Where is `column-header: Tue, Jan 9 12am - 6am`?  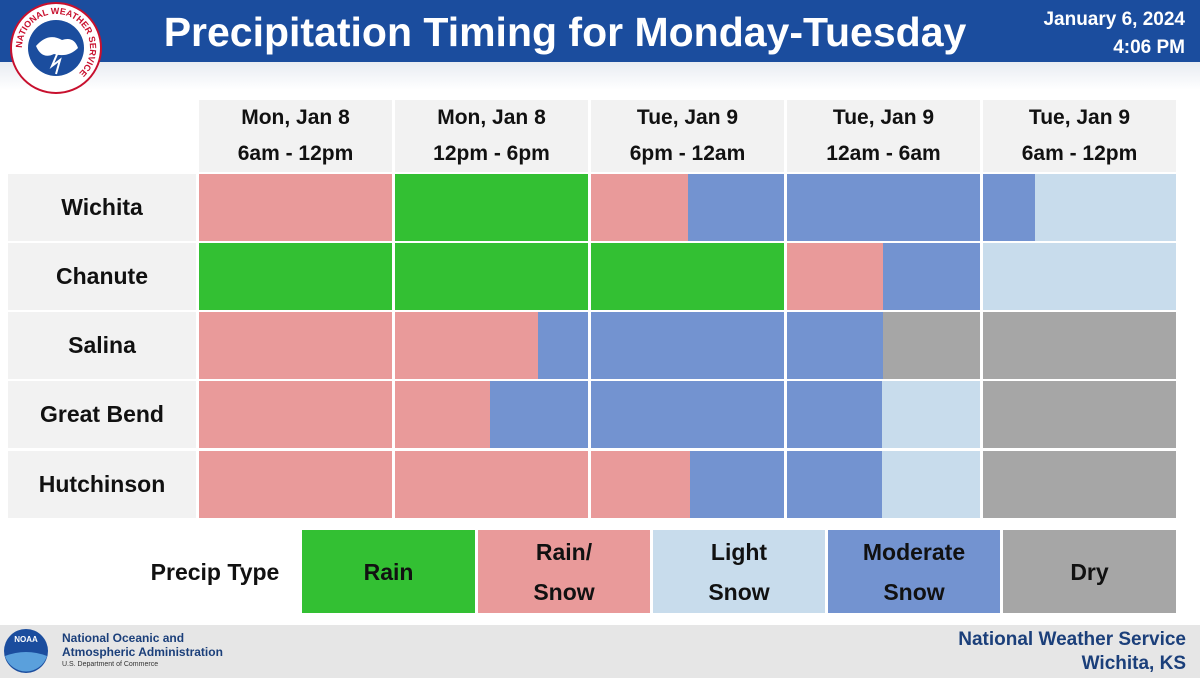 column-header: Tue, Jan 9 12am - 6am is located at coordinates (883, 136).